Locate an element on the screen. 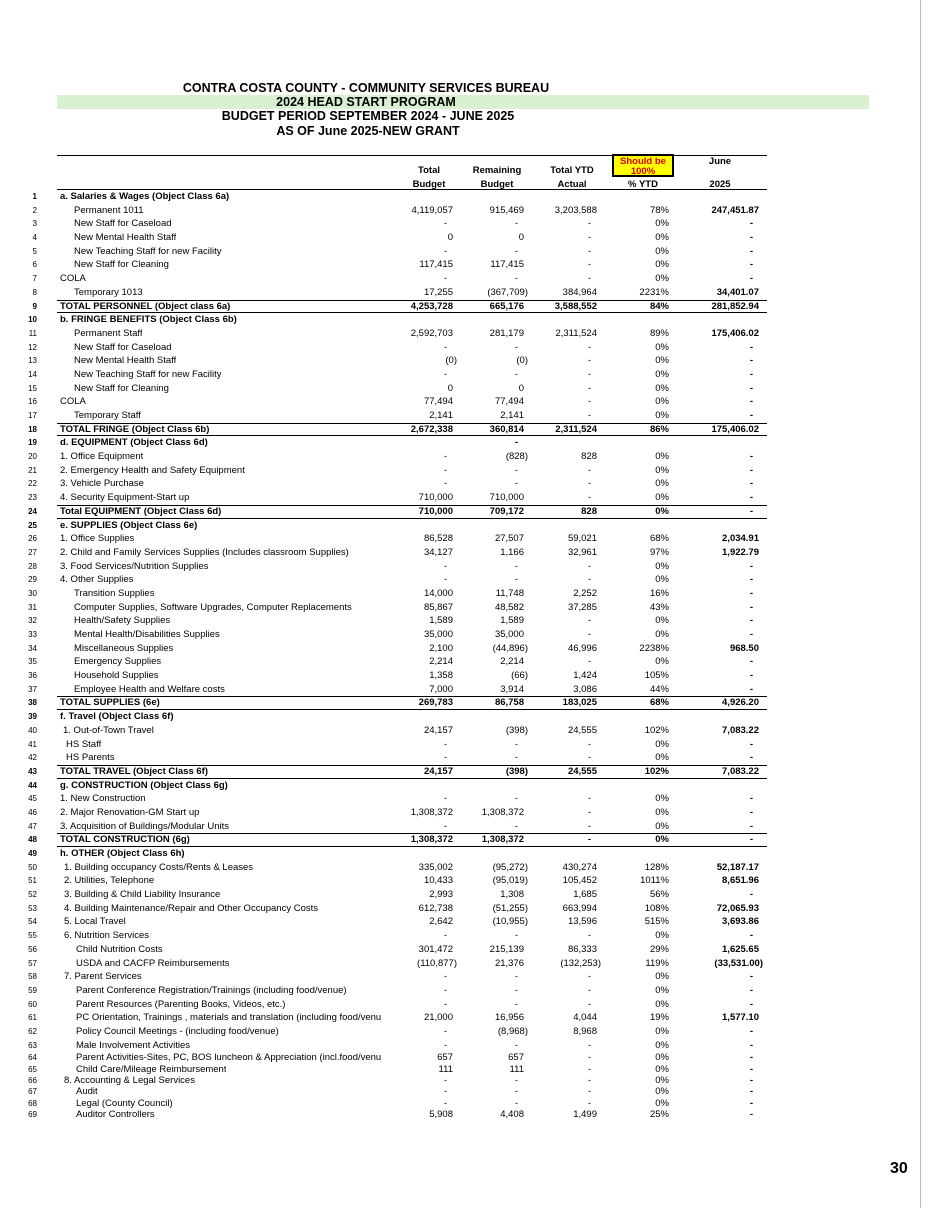 This screenshot has width=935, height=1208. pct-ytd-cell: 97% is located at coordinates (659, 552).